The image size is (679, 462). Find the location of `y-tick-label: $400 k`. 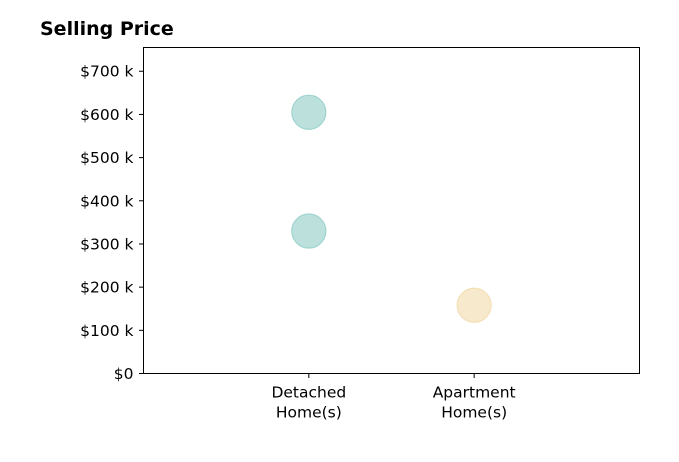

y-tick-label: $400 k is located at coordinates (106, 201).